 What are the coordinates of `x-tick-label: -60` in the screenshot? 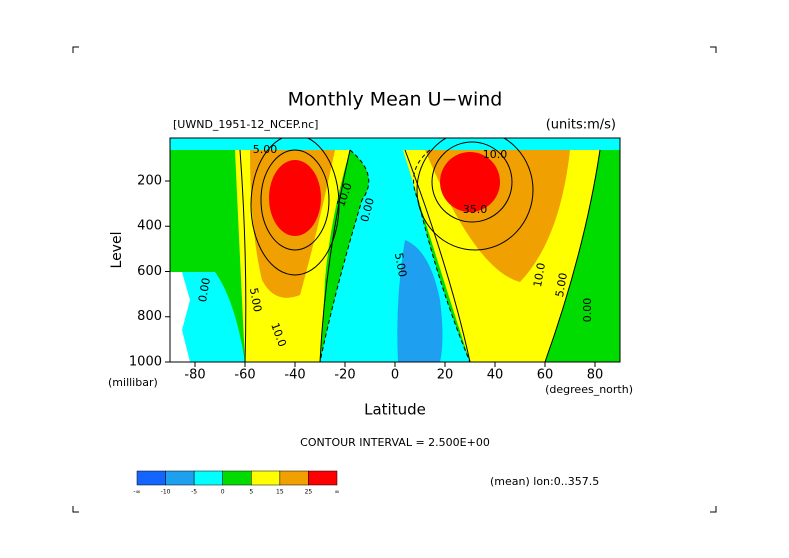 It's located at (244, 375).